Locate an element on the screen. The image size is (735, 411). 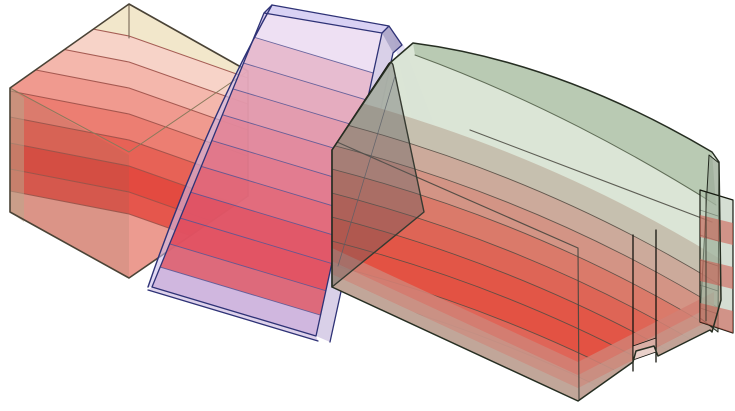
prism-top-right-face is located at coordinates (392, 39).